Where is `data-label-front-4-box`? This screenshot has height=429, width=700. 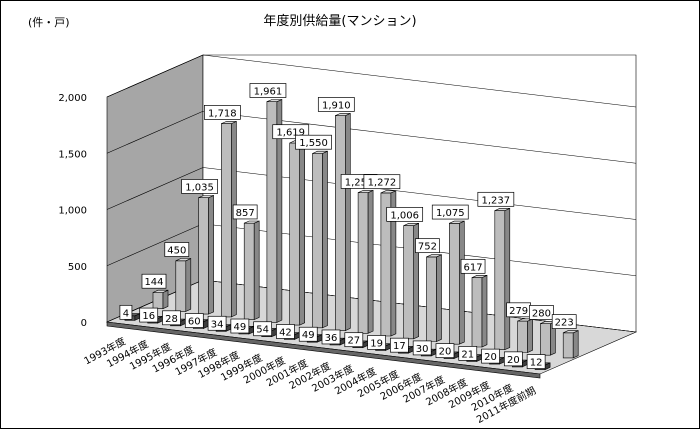 data-label-front-4-box is located at coordinates (217, 323).